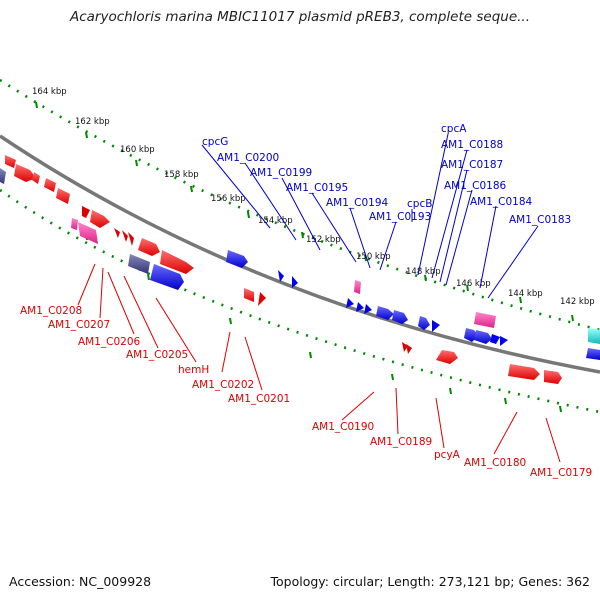 The image size is (600, 600). Describe the element at coordinates (215, 142) in the screenshot. I see `gene-label-cpcG: cpcG` at that location.